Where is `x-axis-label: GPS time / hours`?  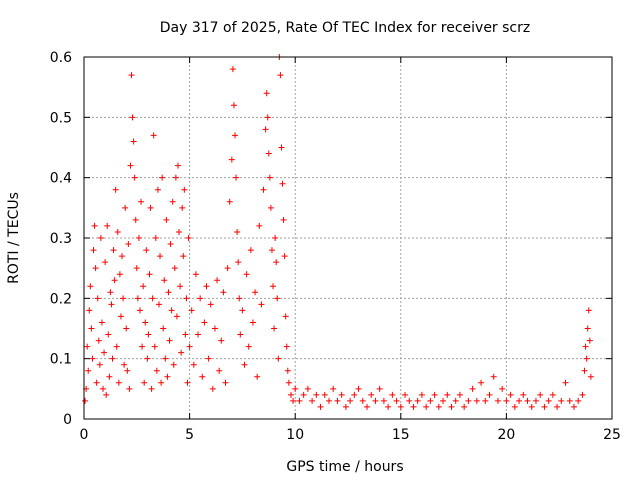 x-axis-label: GPS time / hours is located at coordinates (344, 467).